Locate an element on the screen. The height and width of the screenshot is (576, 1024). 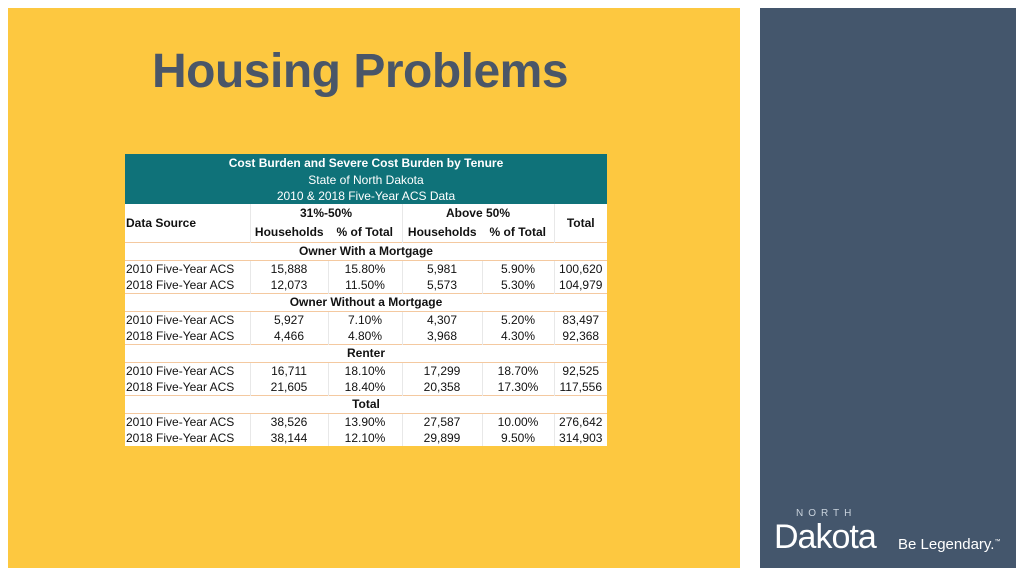
table-cell: 7.10% is located at coordinates (365, 319).